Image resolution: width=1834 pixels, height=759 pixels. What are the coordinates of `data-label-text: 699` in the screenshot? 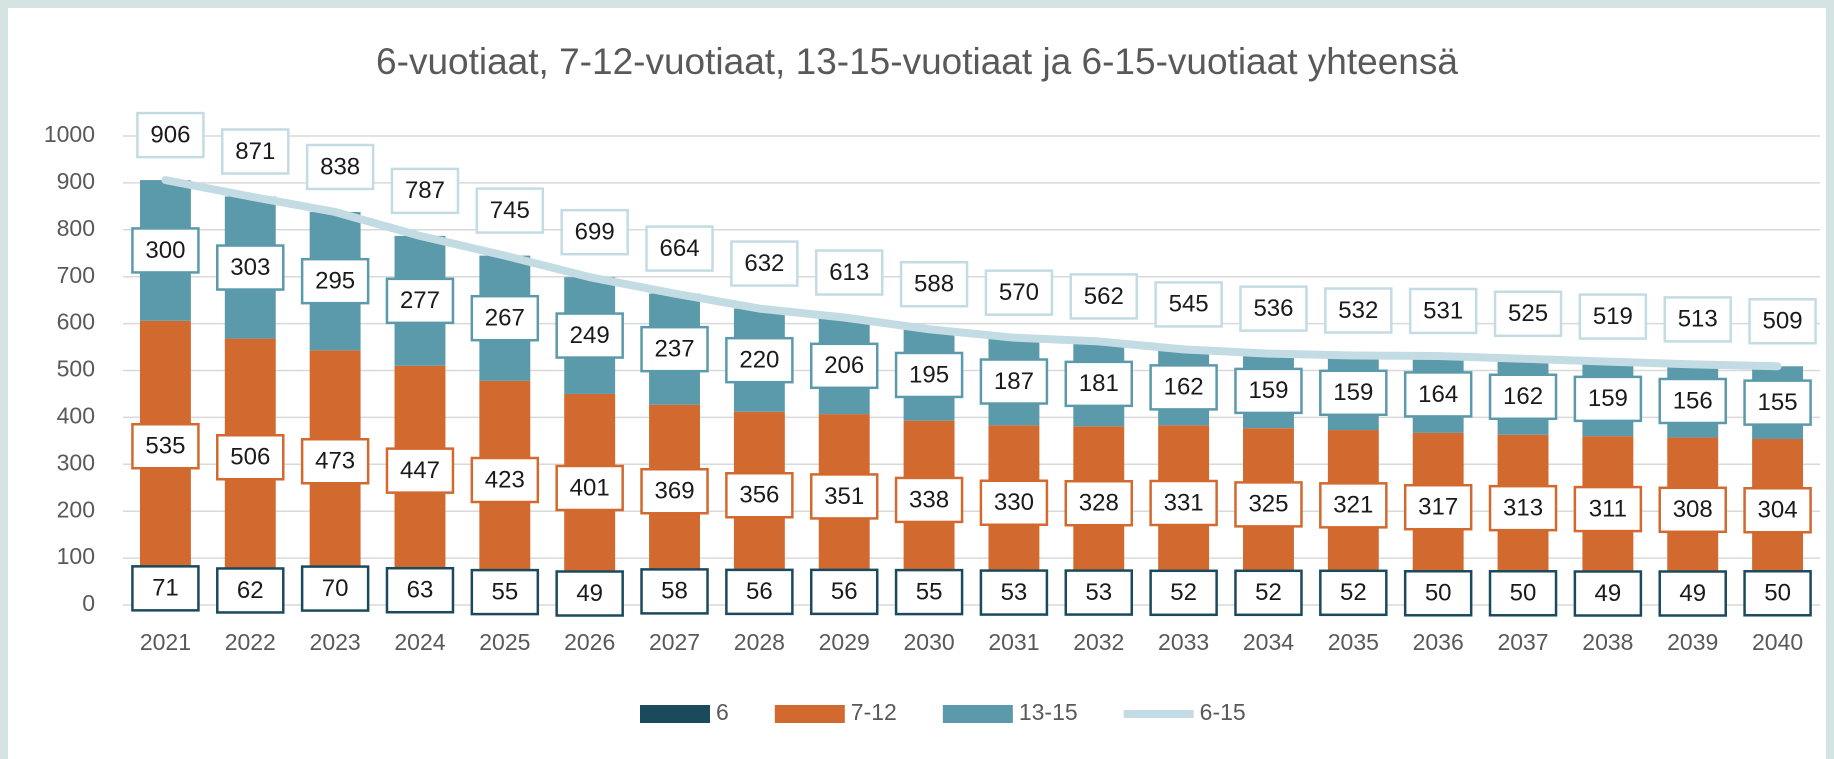 It's located at (595, 232).